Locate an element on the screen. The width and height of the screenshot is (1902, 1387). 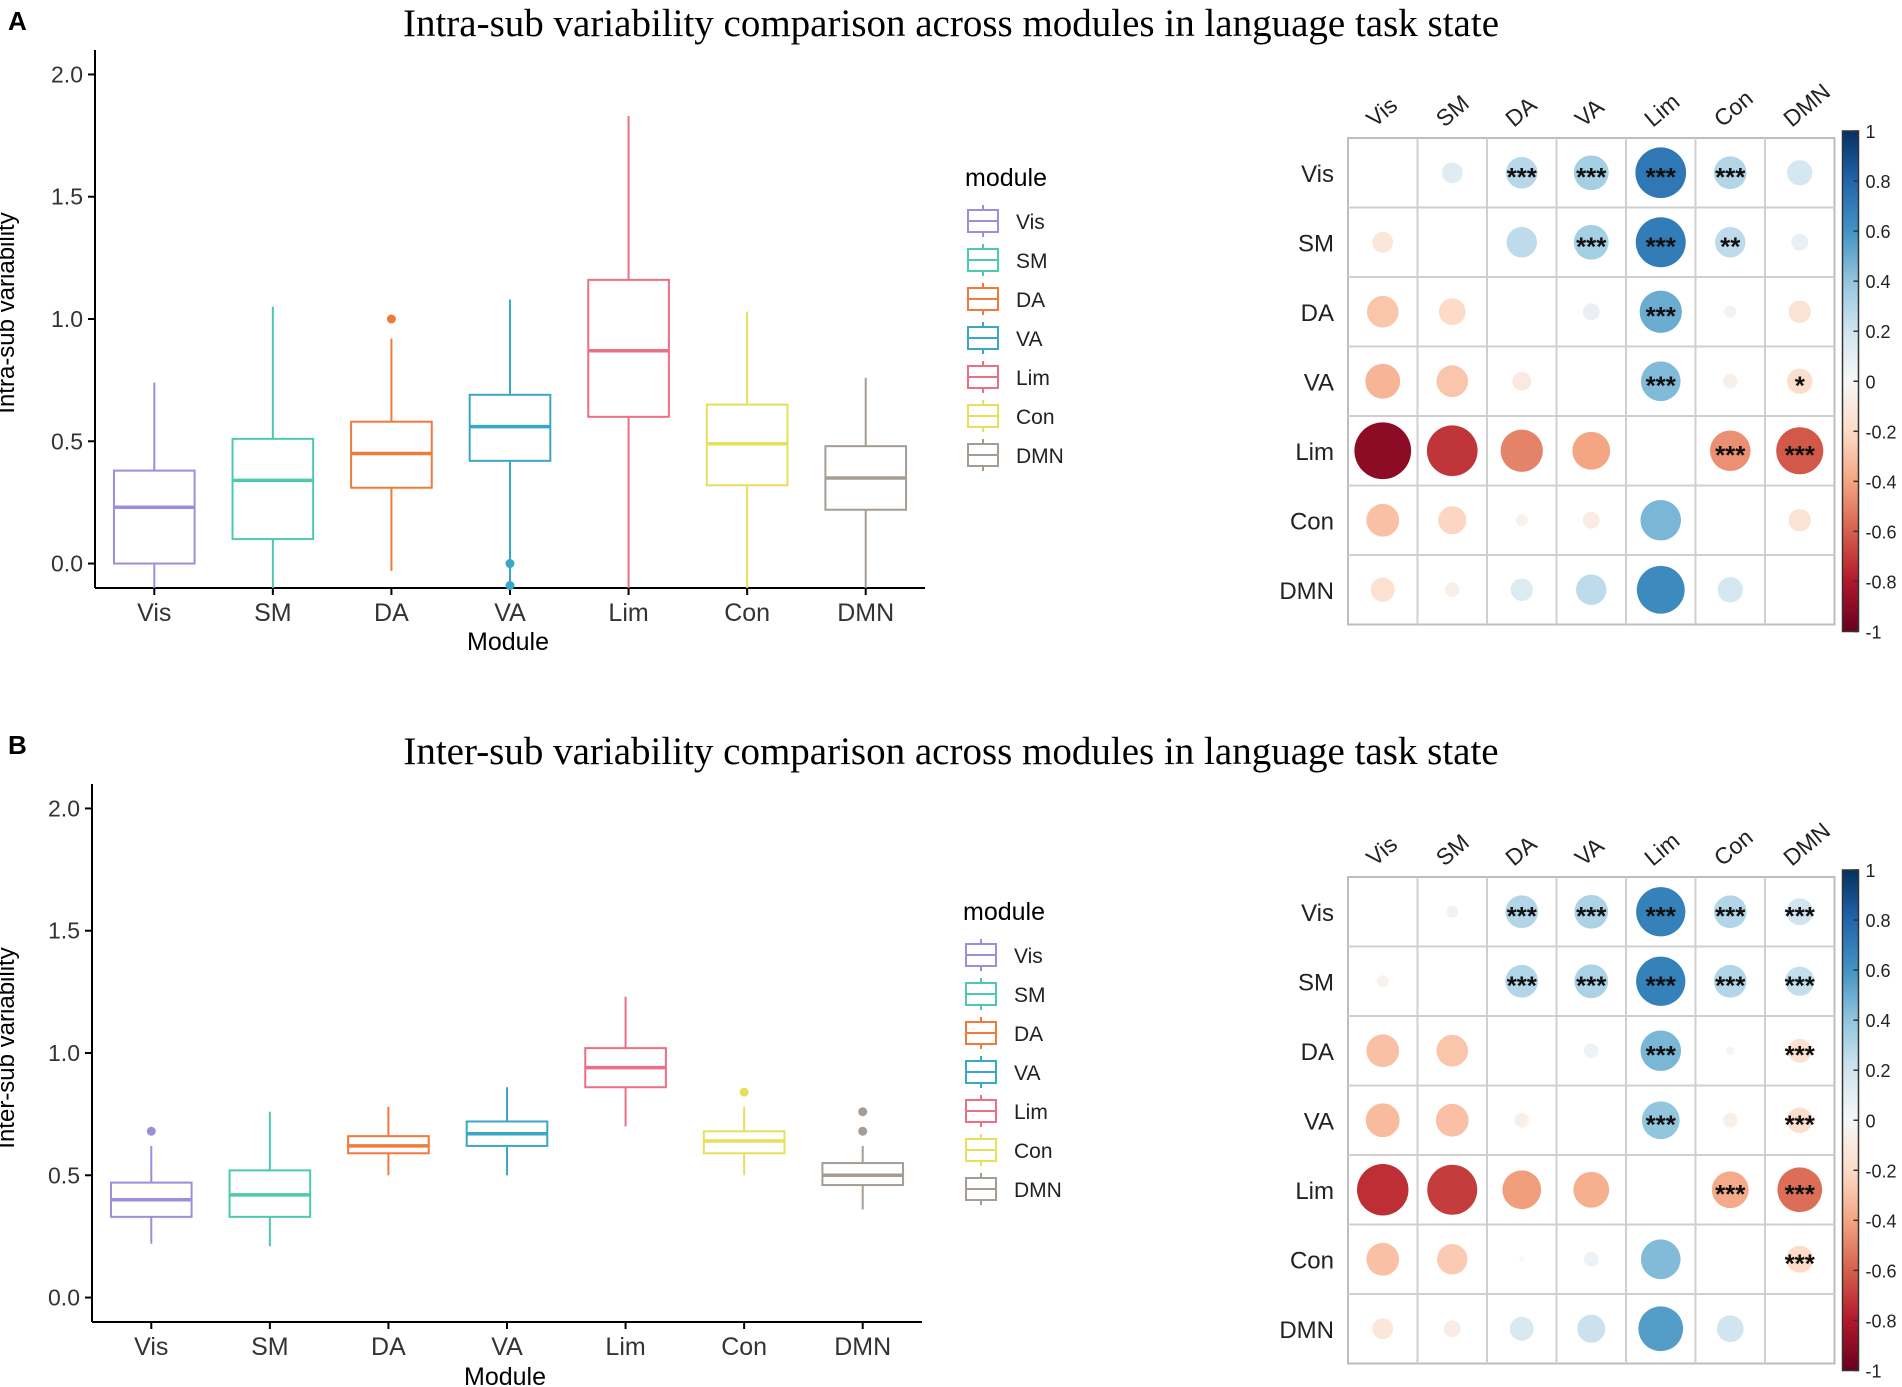
column-label: Lim is located at coordinates (1661, 110).